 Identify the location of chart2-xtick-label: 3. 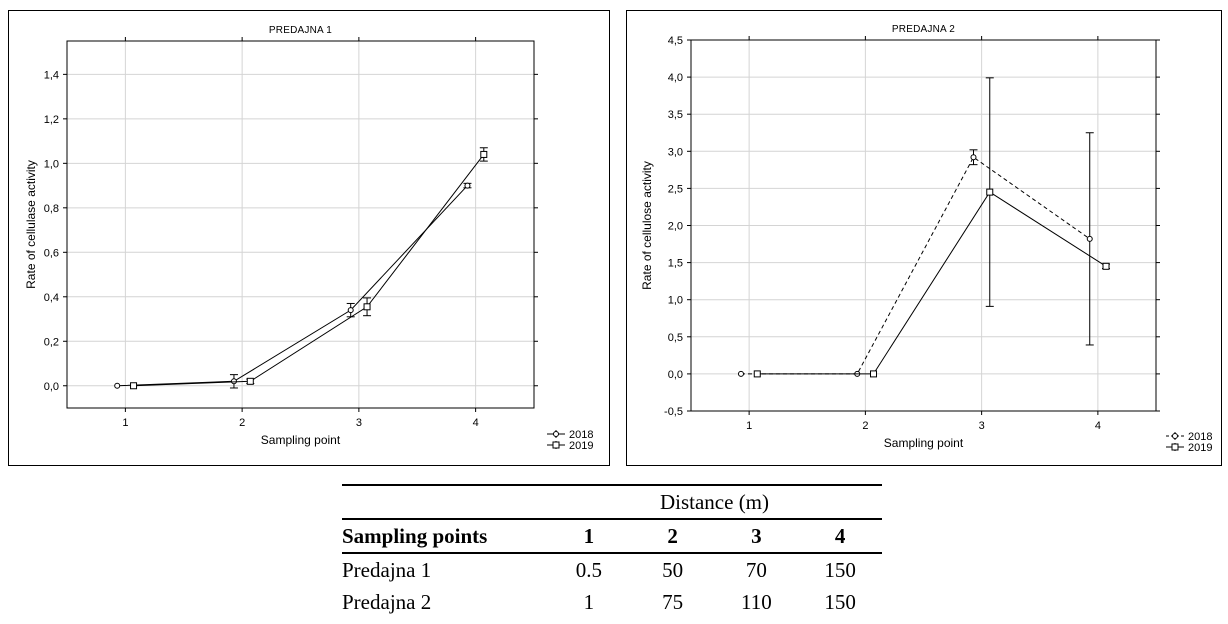
(982, 426).